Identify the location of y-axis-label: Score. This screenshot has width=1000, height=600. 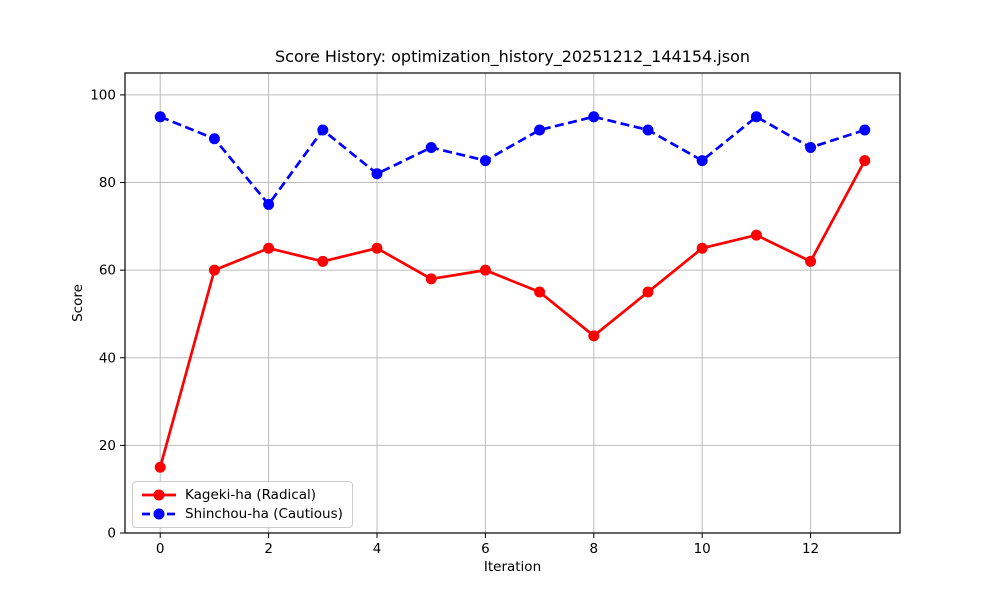
(78, 303).